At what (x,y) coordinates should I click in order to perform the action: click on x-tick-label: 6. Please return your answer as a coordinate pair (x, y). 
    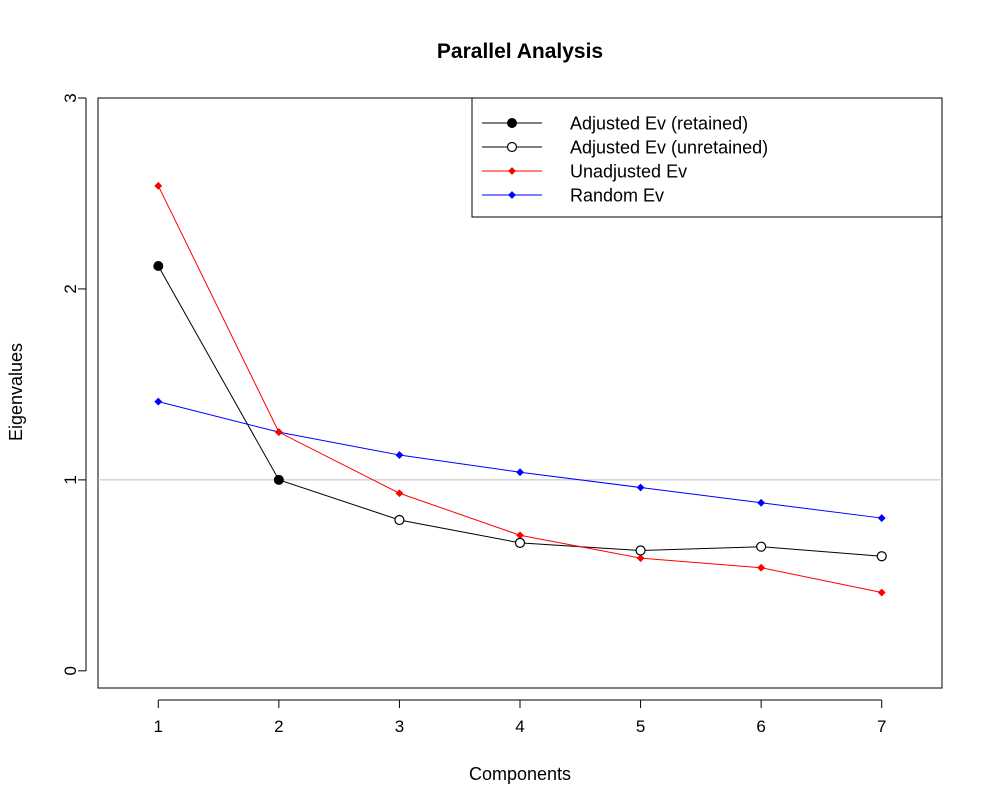
    Looking at the image, I should click on (760, 726).